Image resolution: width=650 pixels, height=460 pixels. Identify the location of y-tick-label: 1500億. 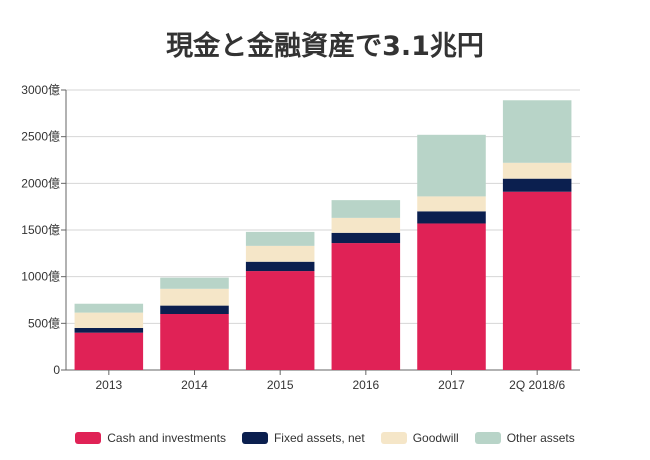
(40, 230).